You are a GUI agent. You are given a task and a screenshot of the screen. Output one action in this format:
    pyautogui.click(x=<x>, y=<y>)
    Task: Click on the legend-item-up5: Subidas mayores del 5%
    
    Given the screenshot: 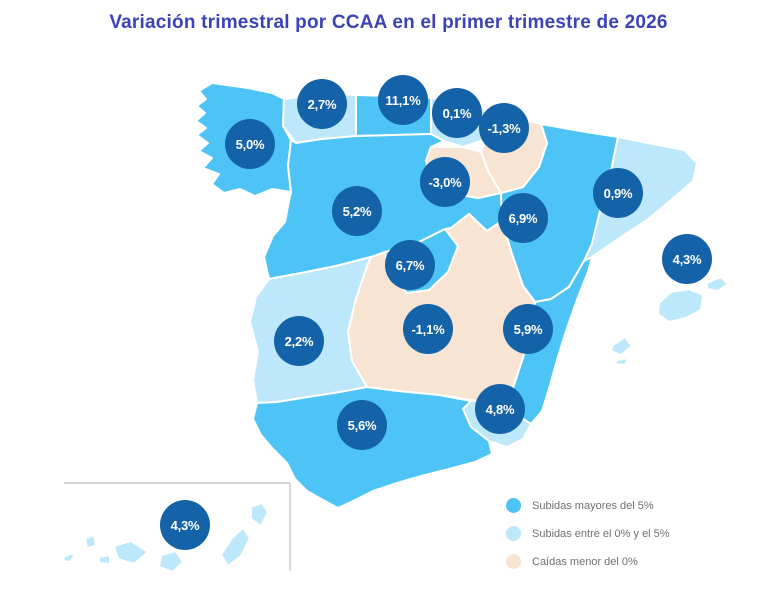 What is the action you would take?
    pyautogui.click(x=588, y=505)
    